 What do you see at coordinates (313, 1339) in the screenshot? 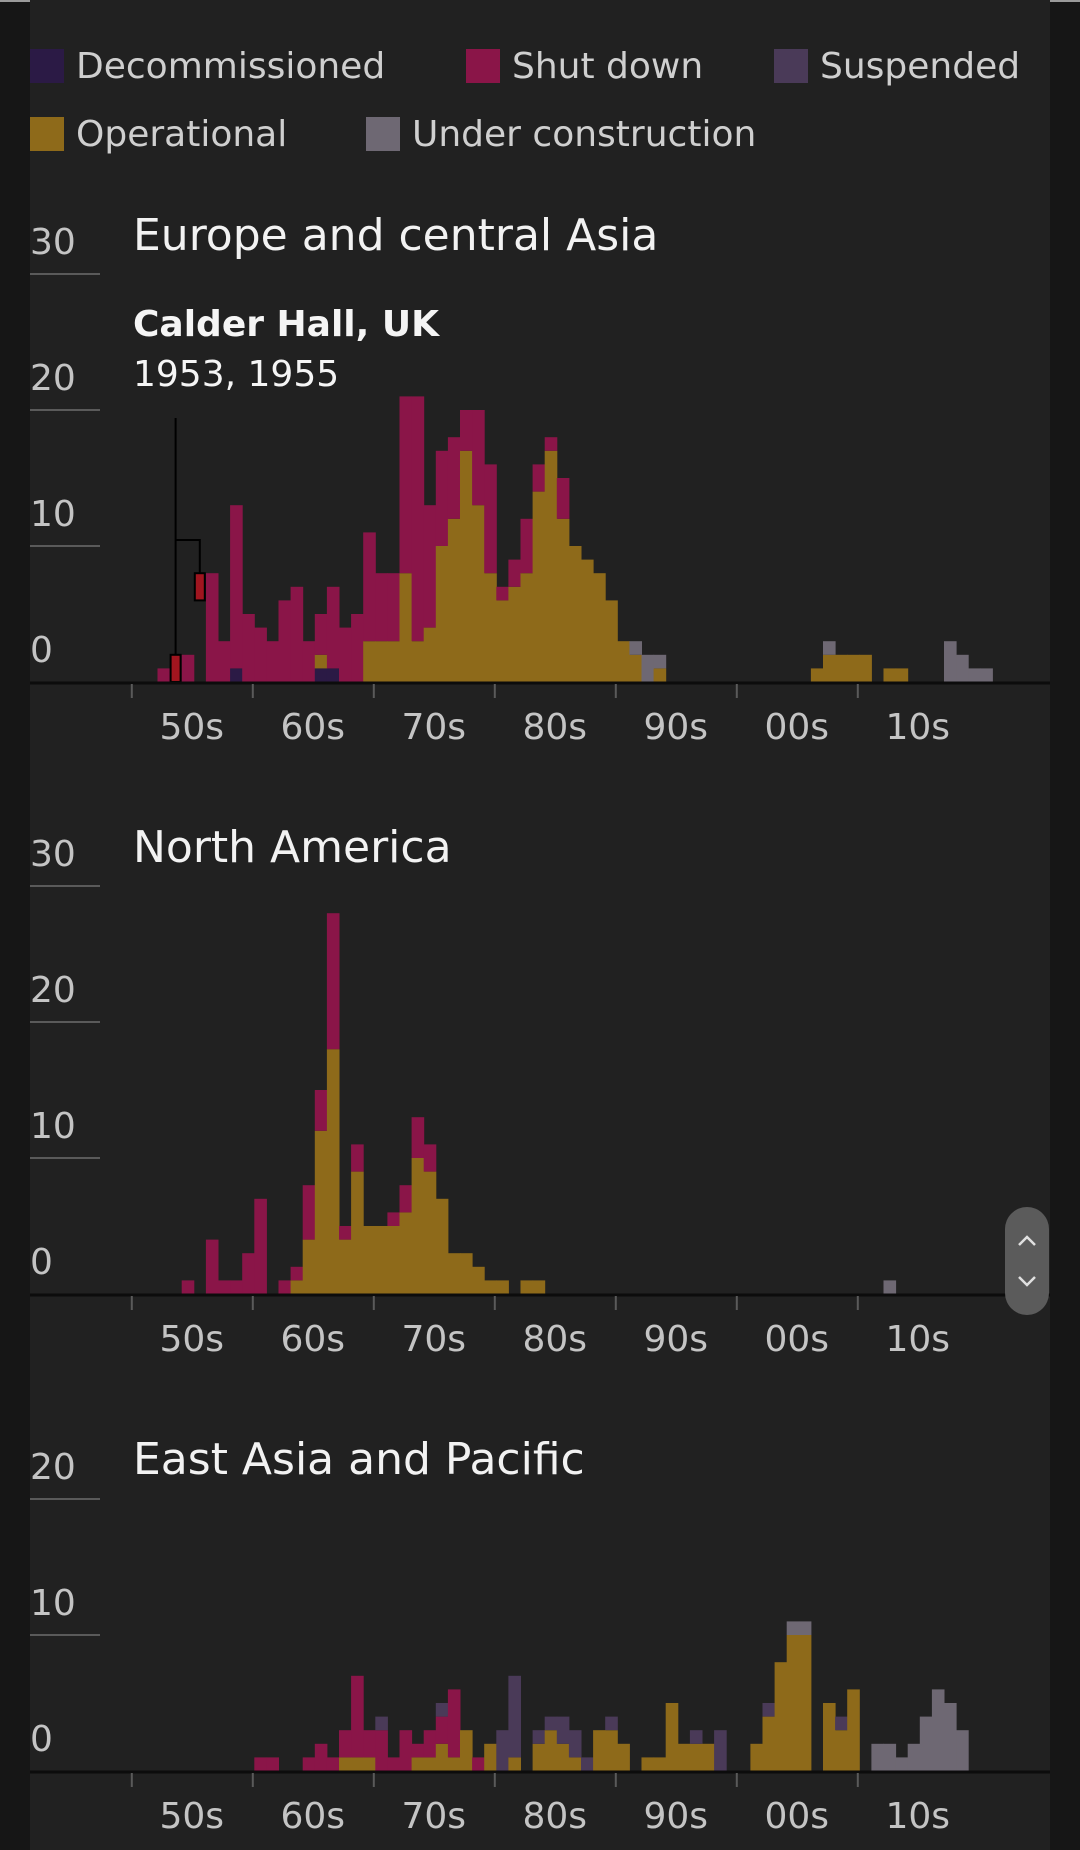
I see `x-tick-label: 60s` at bounding box center [313, 1339].